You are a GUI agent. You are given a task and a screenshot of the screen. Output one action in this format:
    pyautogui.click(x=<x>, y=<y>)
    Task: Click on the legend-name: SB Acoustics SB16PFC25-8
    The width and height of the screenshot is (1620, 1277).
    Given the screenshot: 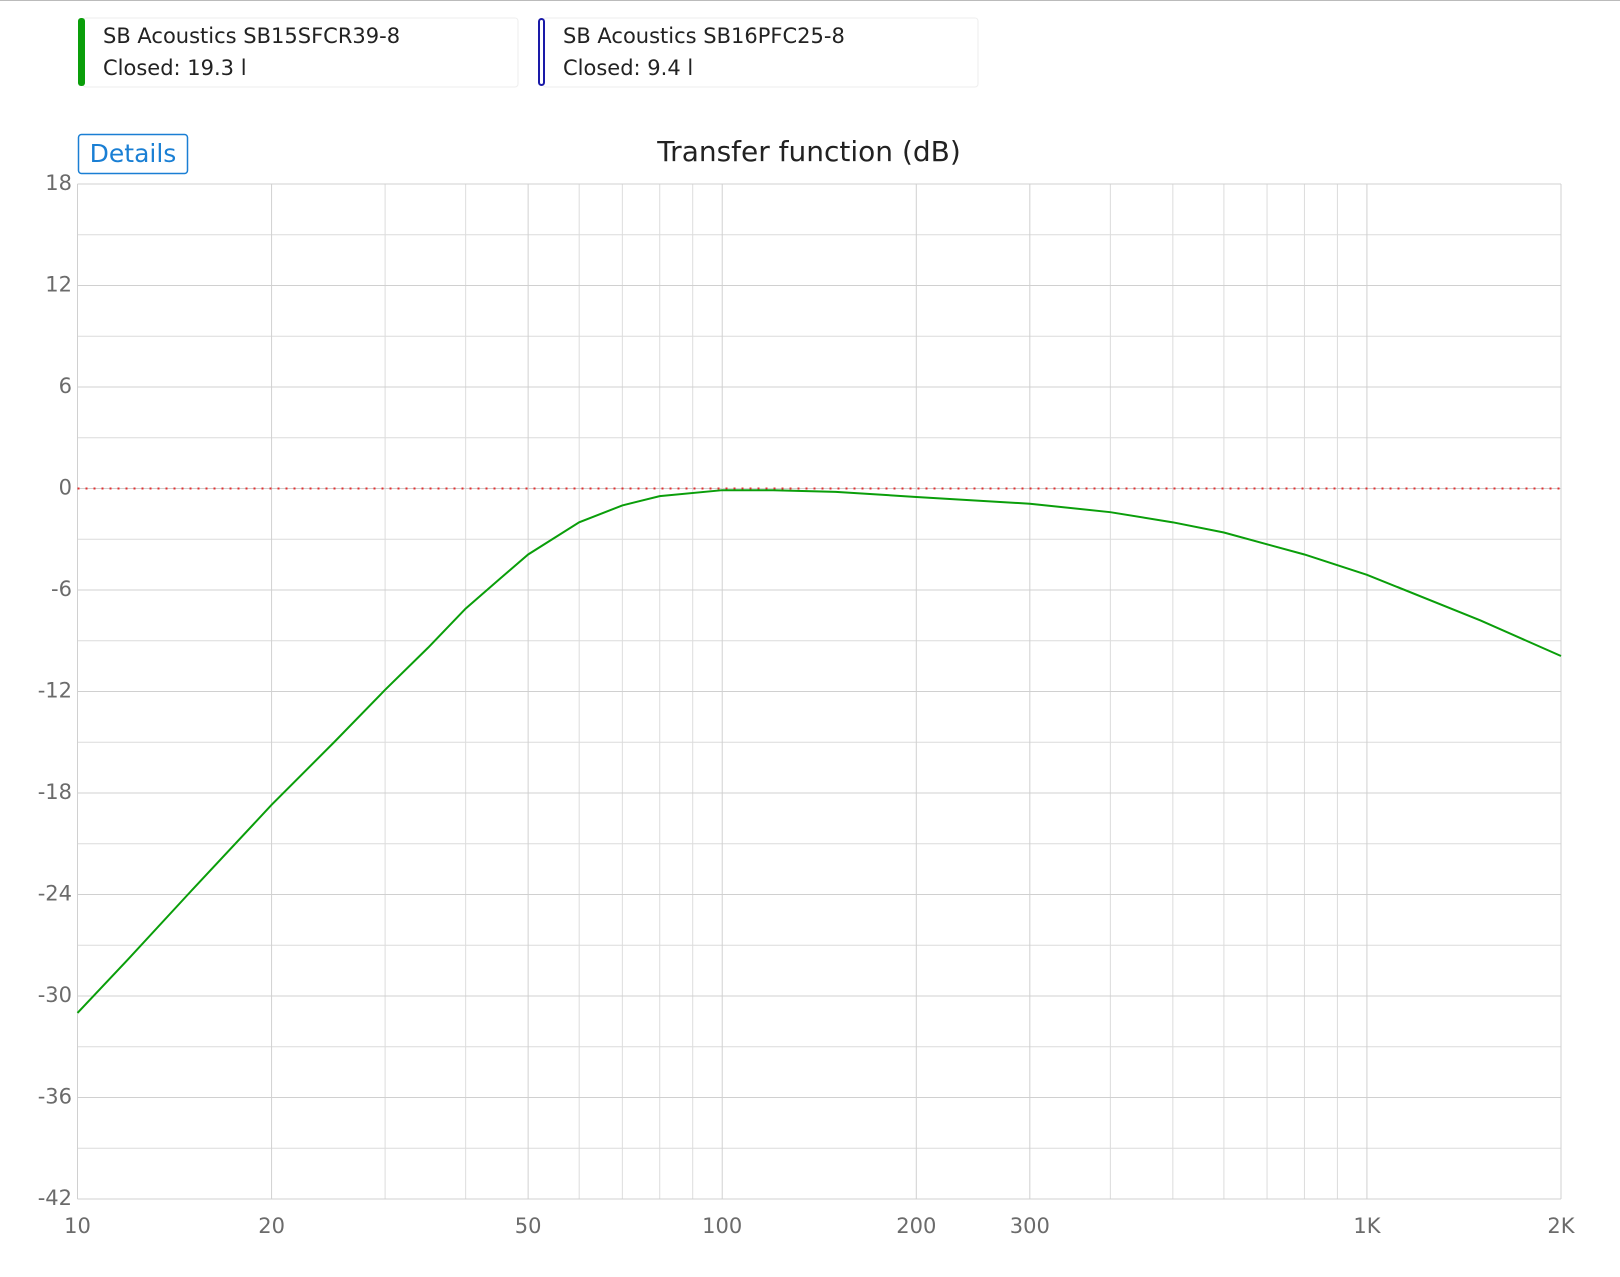 What is the action you would take?
    pyautogui.click(x=704, y=36)
    